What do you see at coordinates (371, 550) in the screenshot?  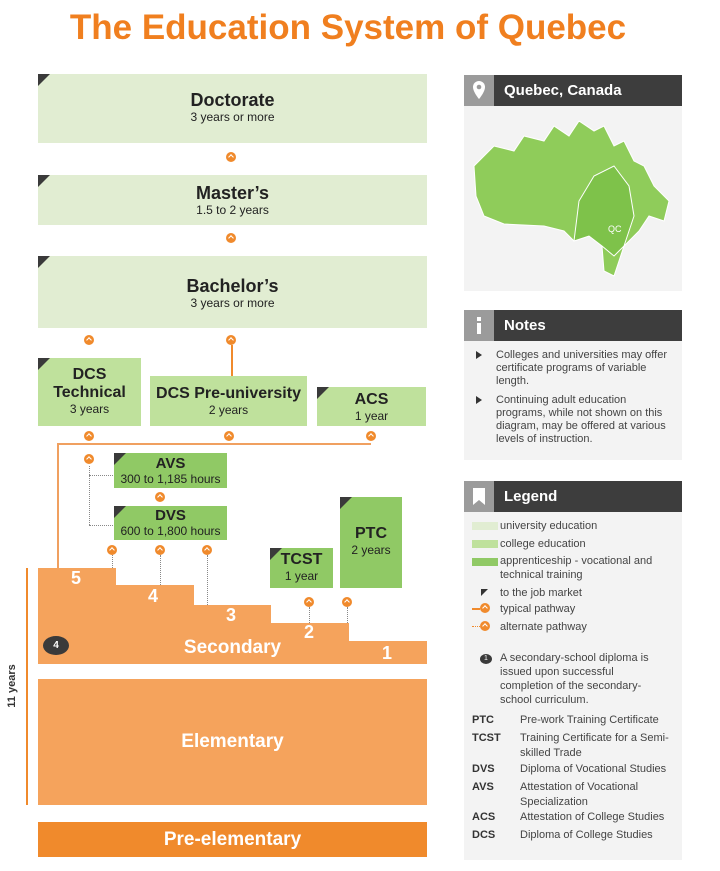 I see `ptc-duration: 2 years` at bounding box center [371, 550].